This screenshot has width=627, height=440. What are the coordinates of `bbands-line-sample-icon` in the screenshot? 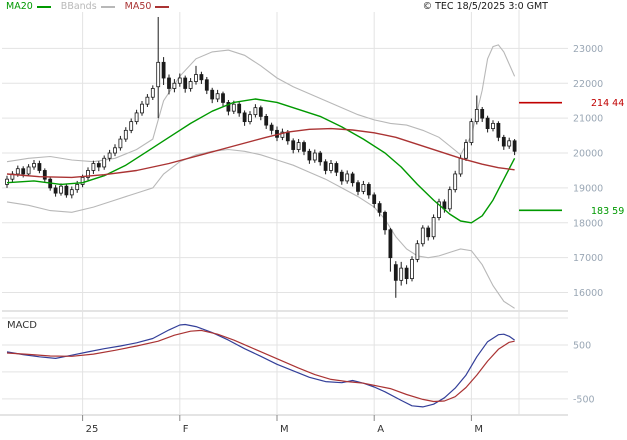 It's located at (107, 7).